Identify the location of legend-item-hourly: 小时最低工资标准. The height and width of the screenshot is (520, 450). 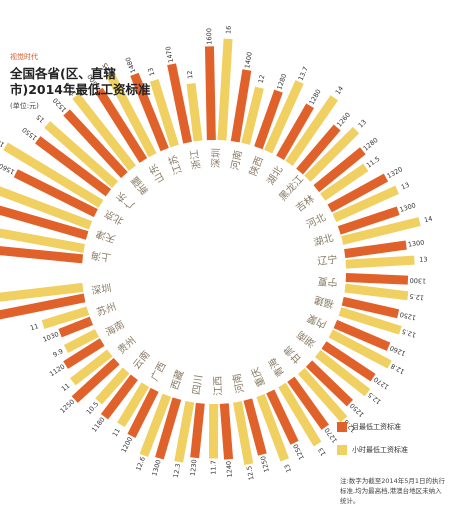
(392, 450).